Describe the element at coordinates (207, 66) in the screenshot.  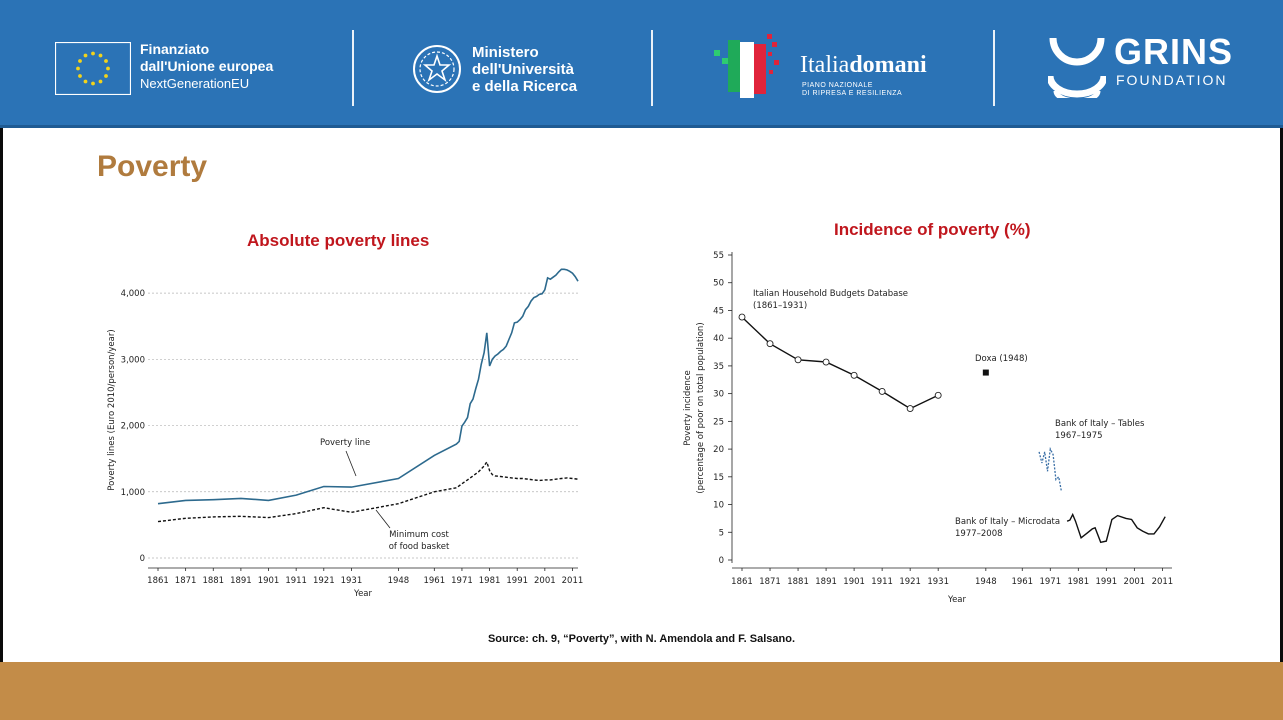
I see `eu-line2: dall'Unione europea` at that location.